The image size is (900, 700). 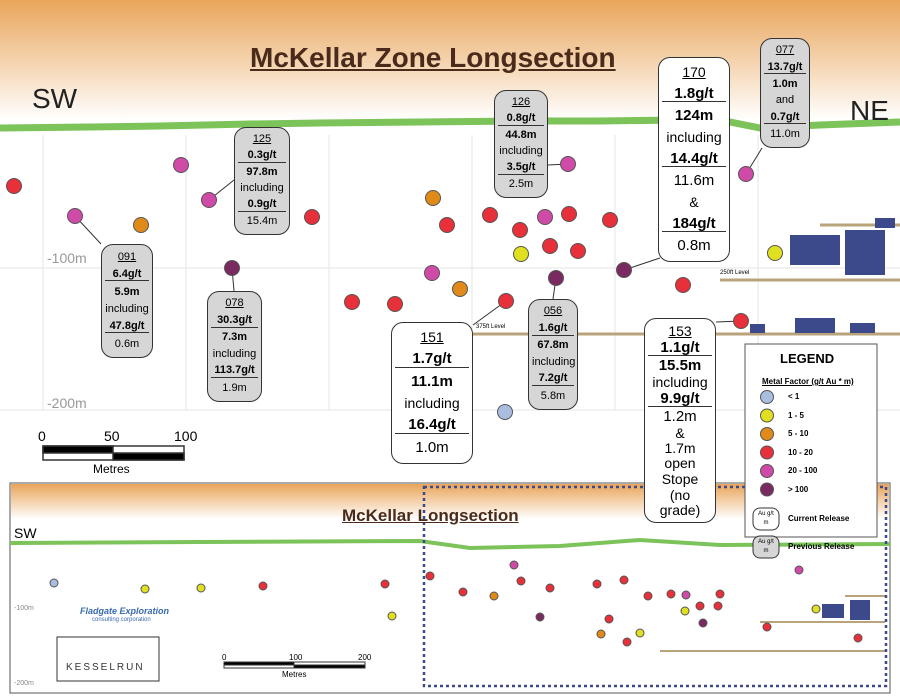 I want to click on legend-label: 1 - 5, so click(x=796, y=415).